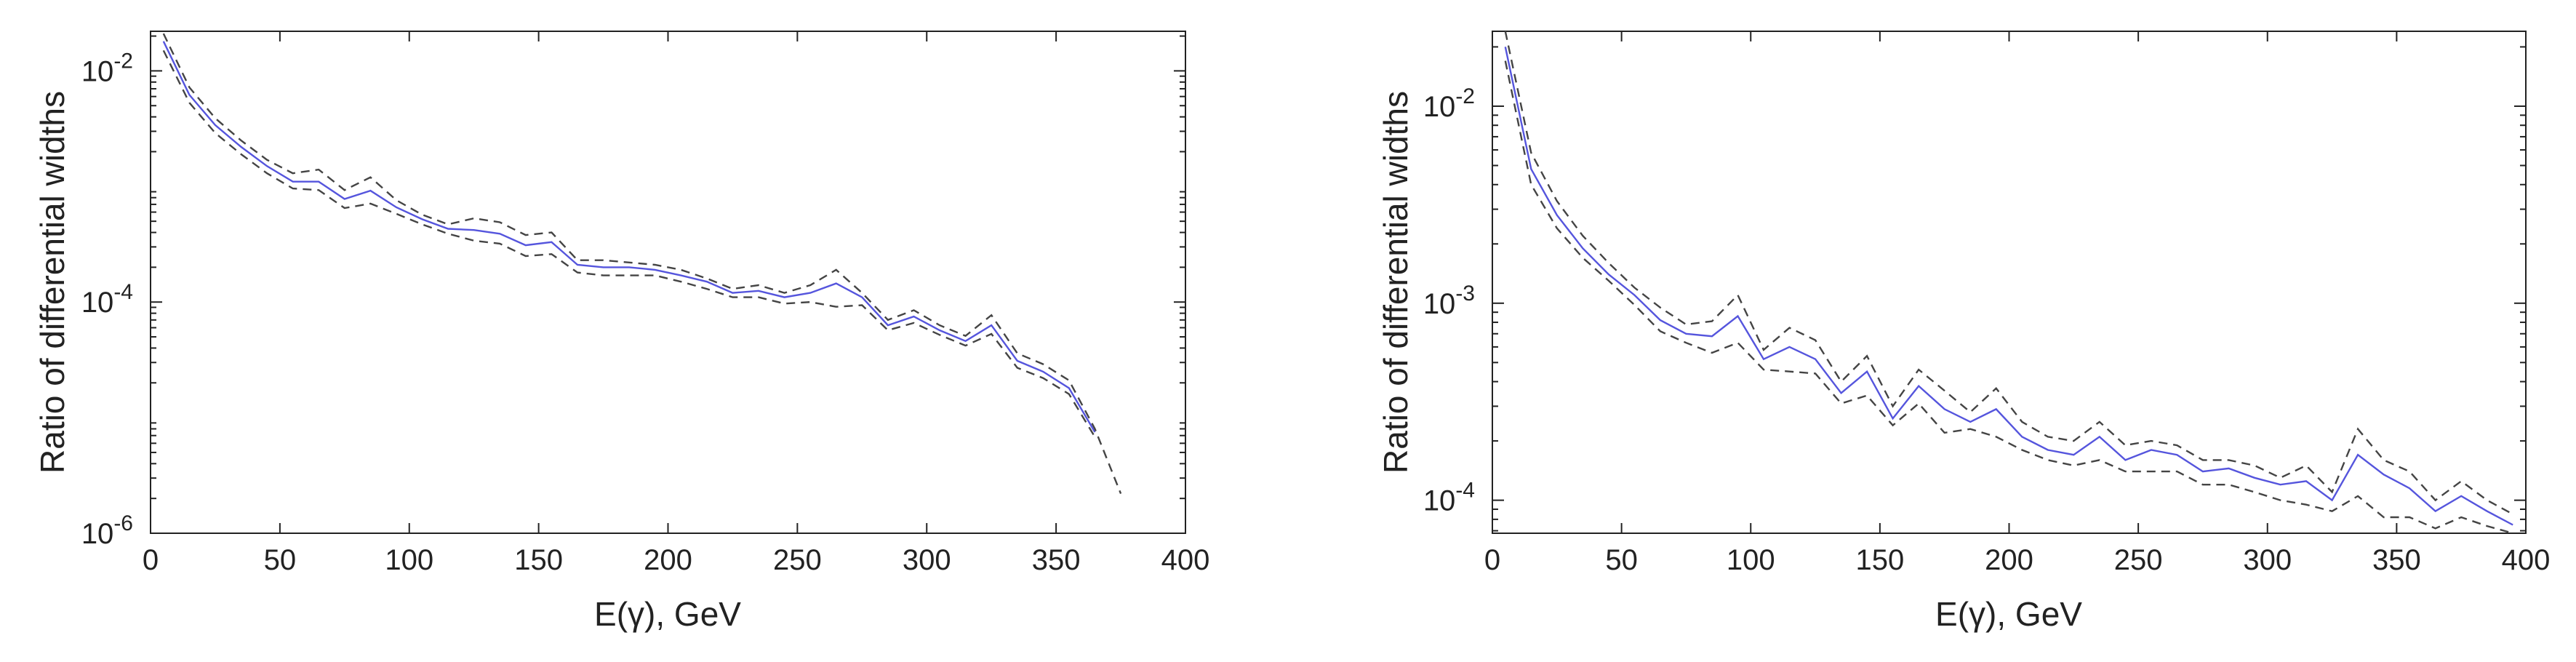 The height and width of the screenshot is (662, 2576). Describe the element at coordinates (667, 614) in the screenshot. I see `chart-left-x-axis-label: E(γ), GeV` at that location.